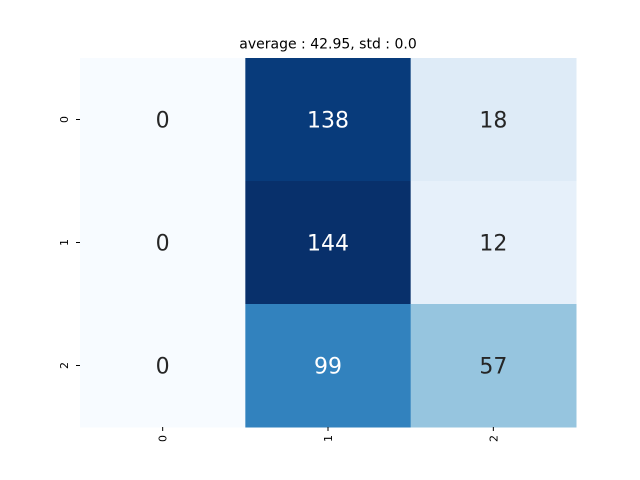 The width and height of the screenshot is (640, 480). I want to click on cell-value-r1-c1: 144, so click(328, 244).